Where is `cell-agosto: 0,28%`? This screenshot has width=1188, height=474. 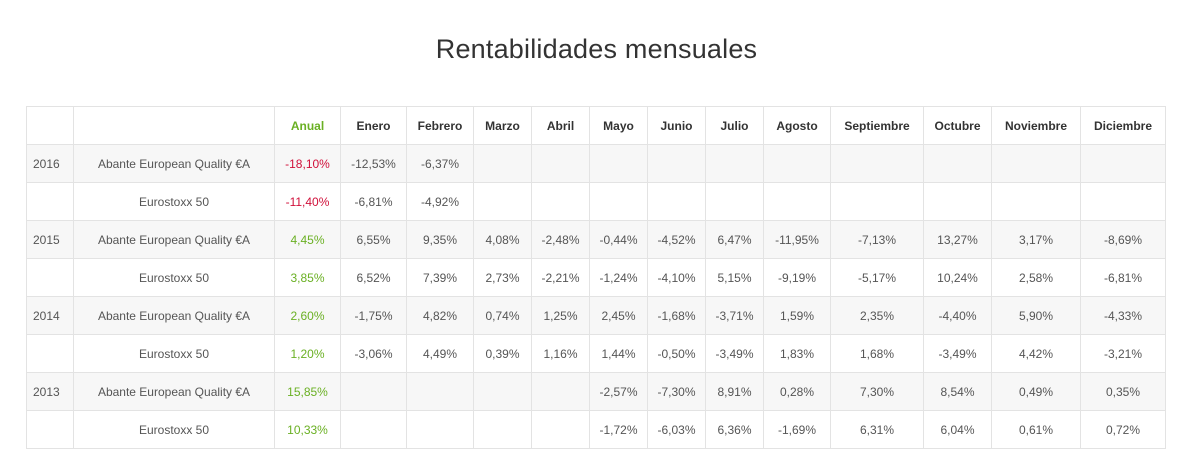
cell-agosto: 0,28% is located at coordinates (797, 391).